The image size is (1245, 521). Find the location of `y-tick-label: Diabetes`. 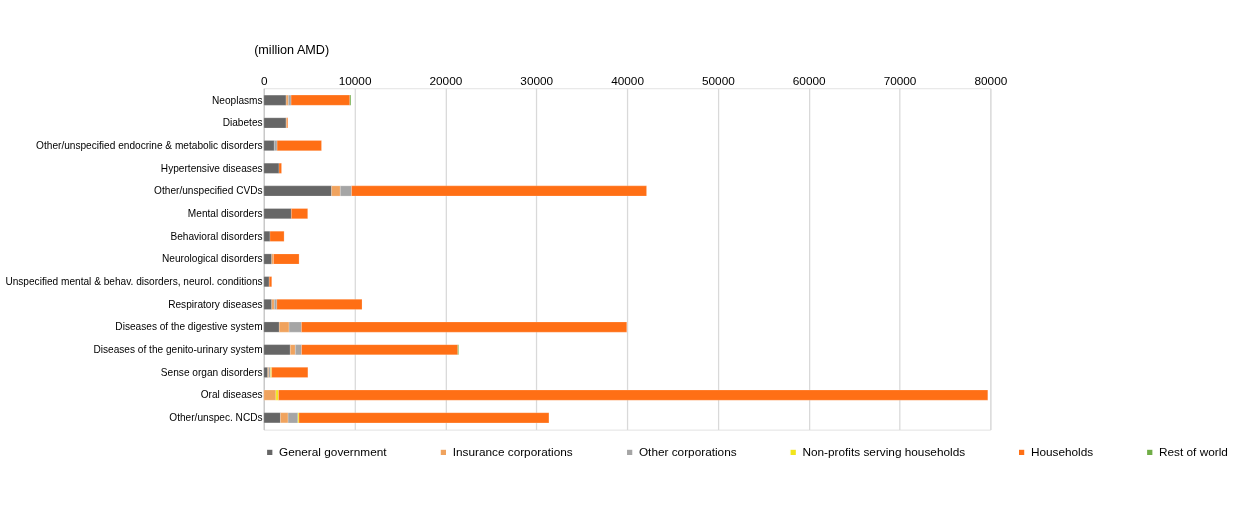

y-tick-label: Diabetes is located at coordinates (242, 123).